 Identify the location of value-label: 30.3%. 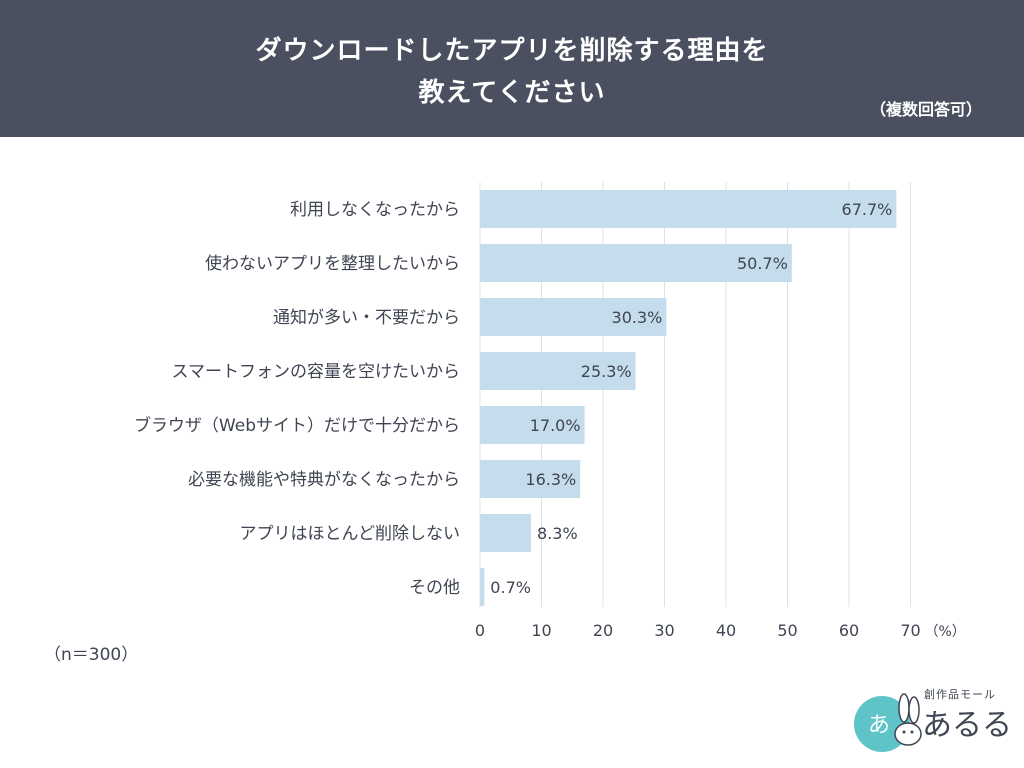
(637, 317).